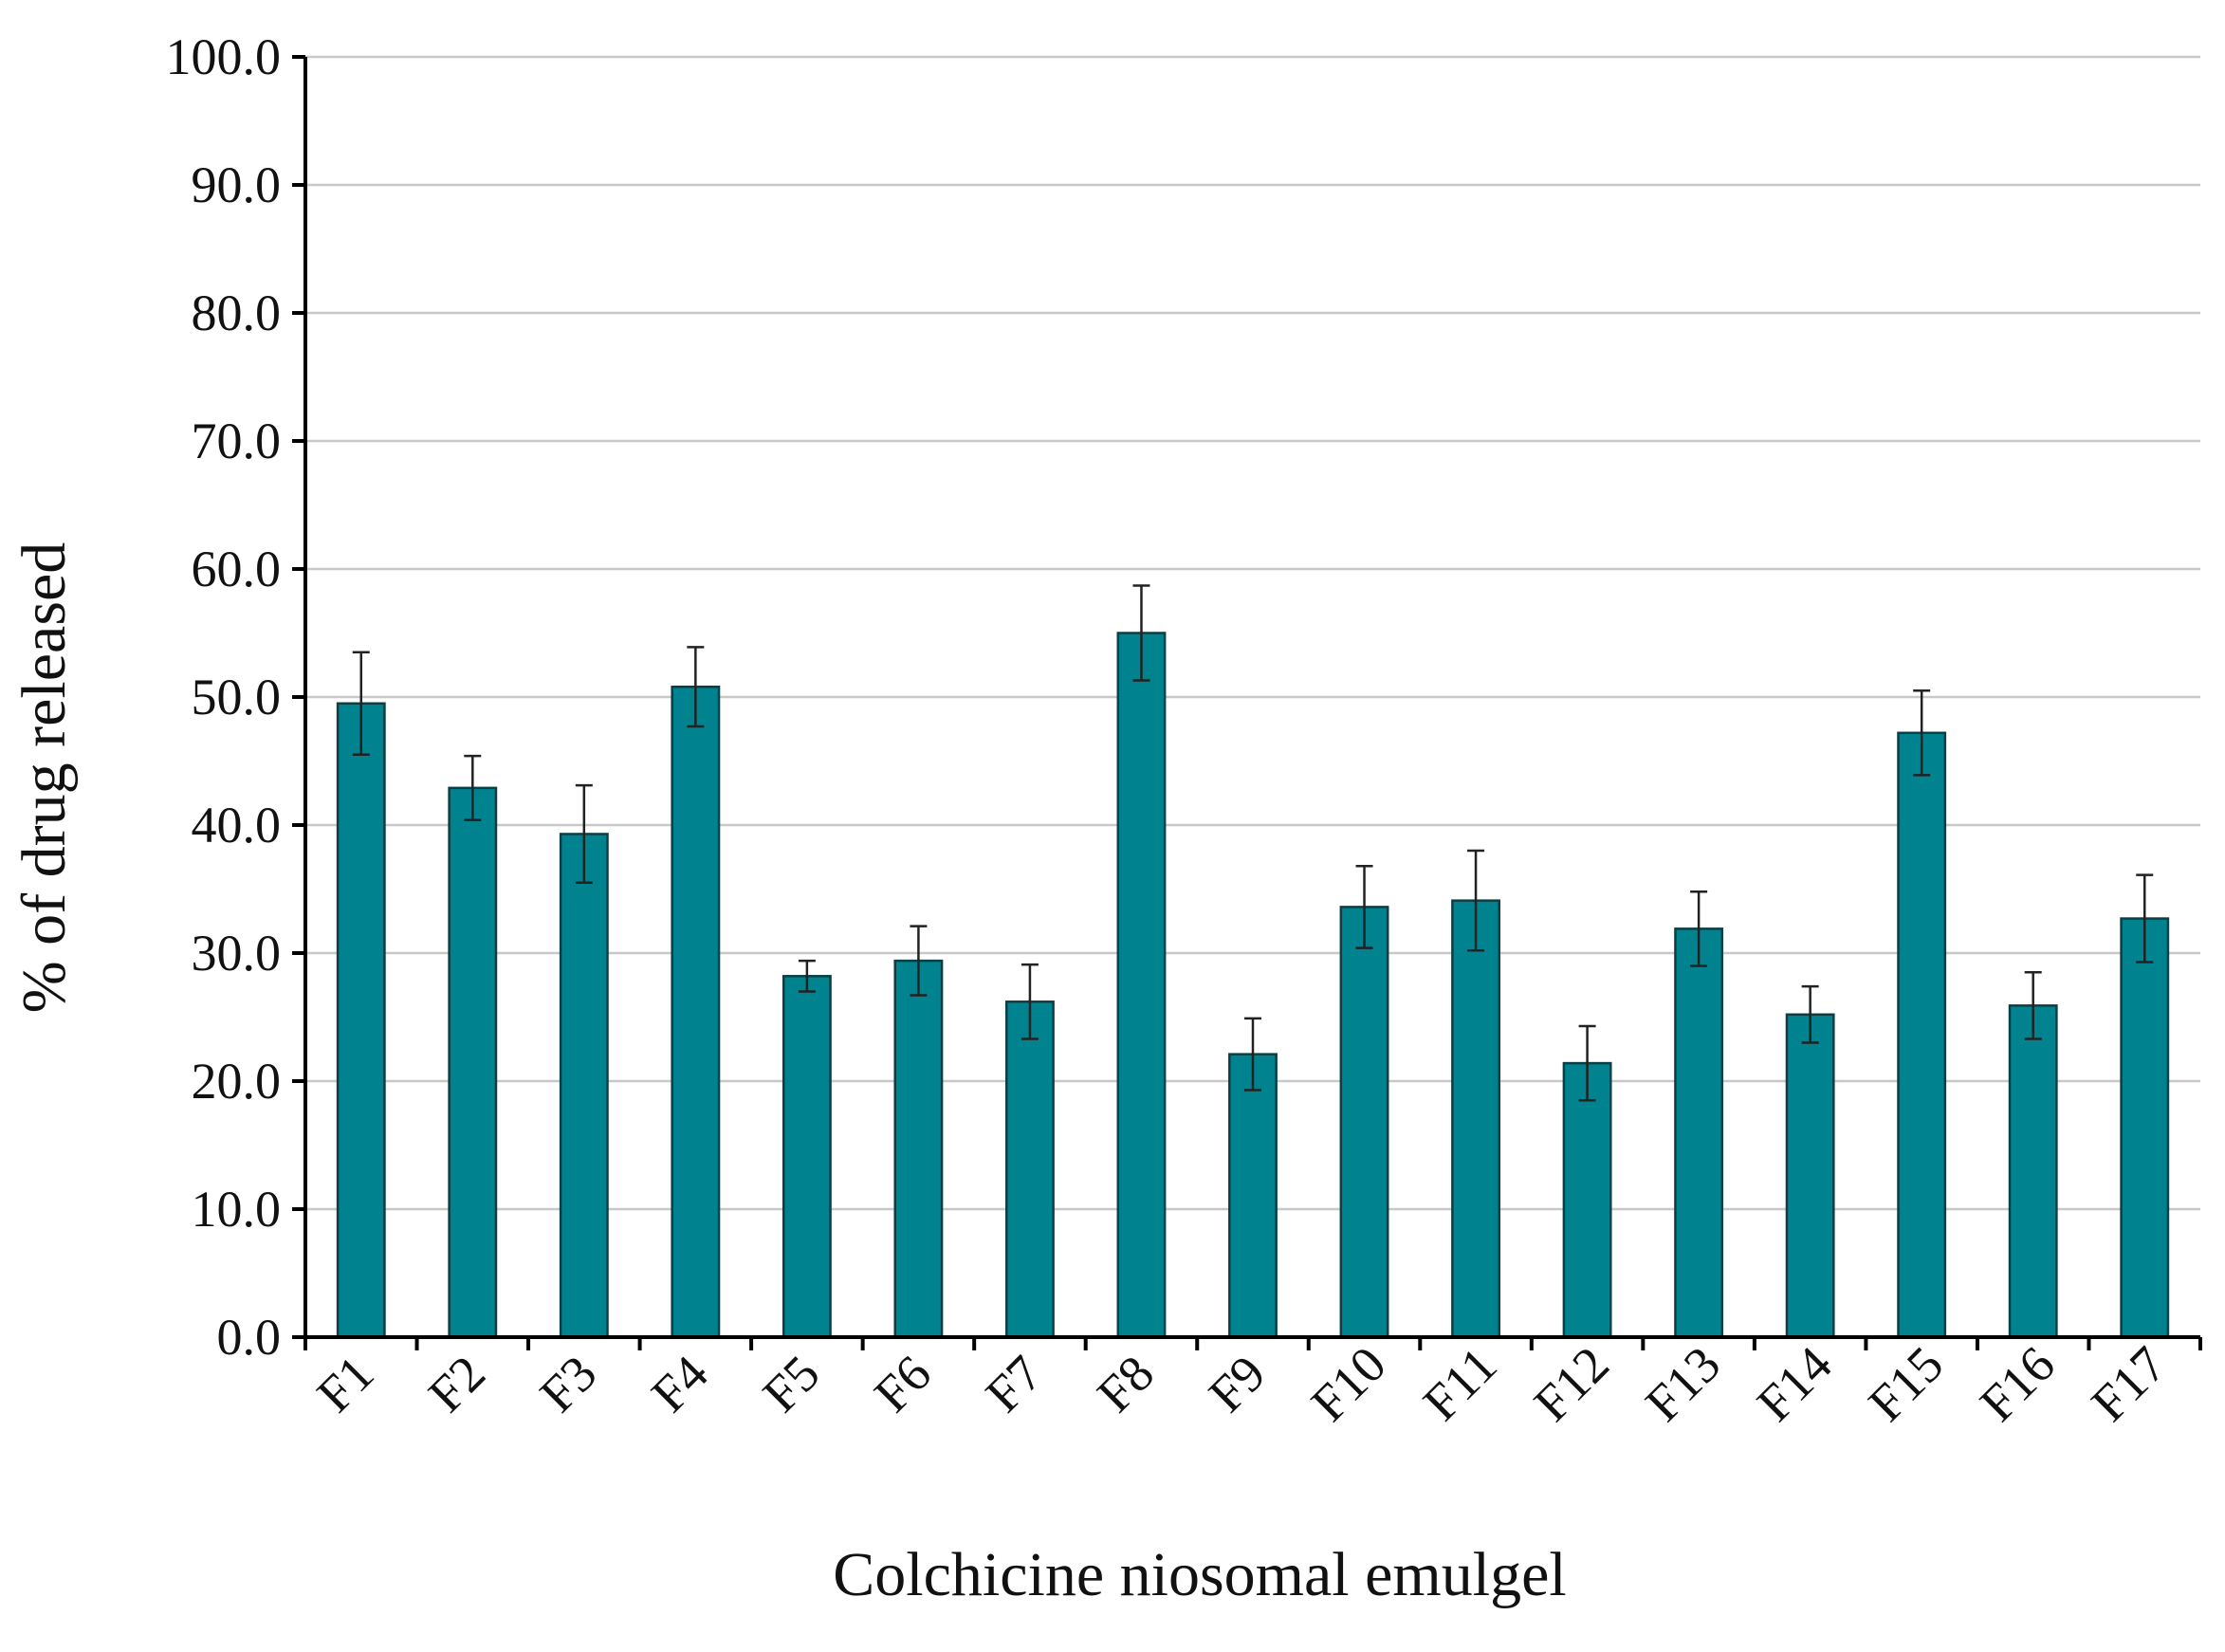 Image resolution: width=2225 pixels, height=1652 pixels. What do you see at coordinates (807, 1157) in the screenshot?
I see `bar-F5` at bounding box center [807, 1157].